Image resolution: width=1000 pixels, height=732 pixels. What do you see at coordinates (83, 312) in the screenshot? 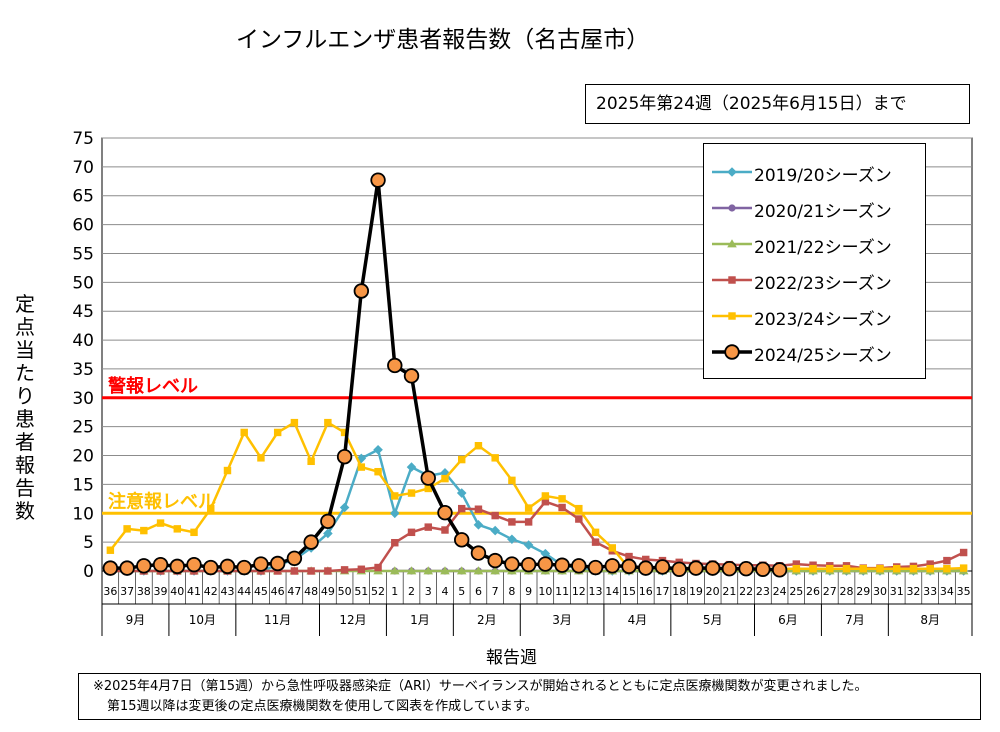
I see `y-tick-label: 45` at bounding box center [83, 312].